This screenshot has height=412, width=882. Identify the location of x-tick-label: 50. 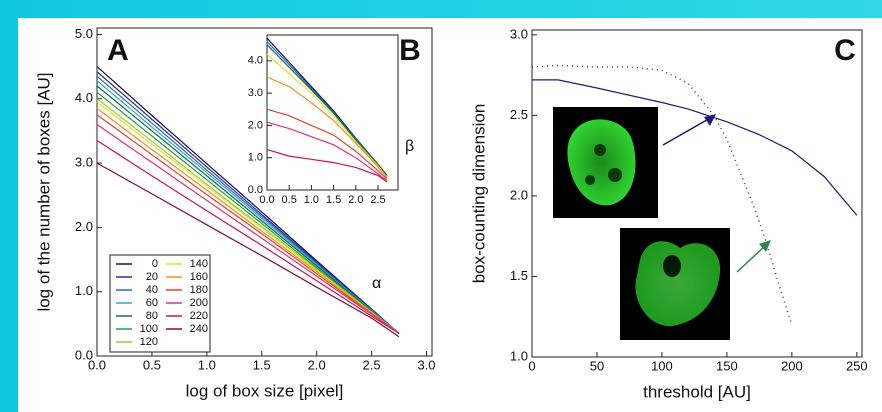
(597, 365).